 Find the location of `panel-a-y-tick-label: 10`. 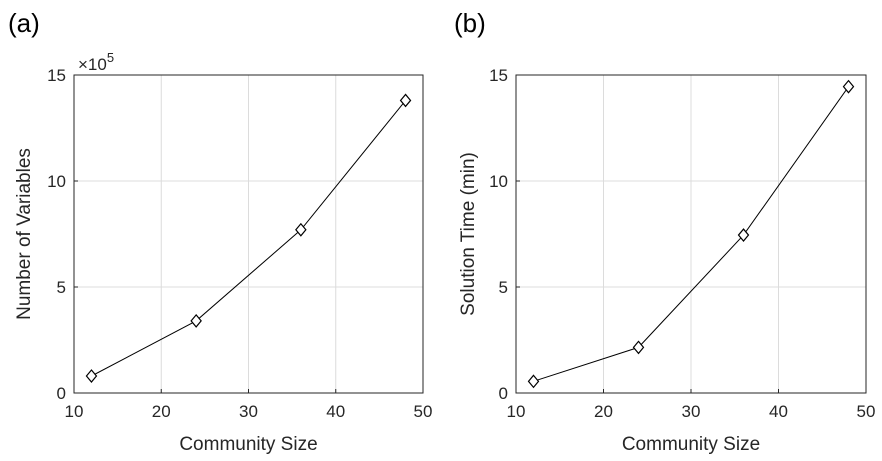

panel-a-y-tick-label: 10 is located at coordinates (56, 181).